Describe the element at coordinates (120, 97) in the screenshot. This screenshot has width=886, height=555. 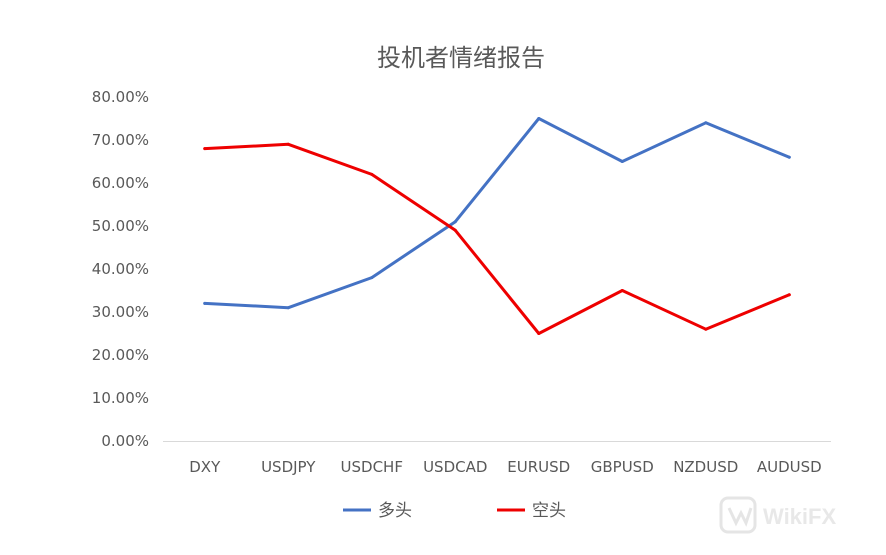
I see `y-tick-label: 80.00%` at that location.